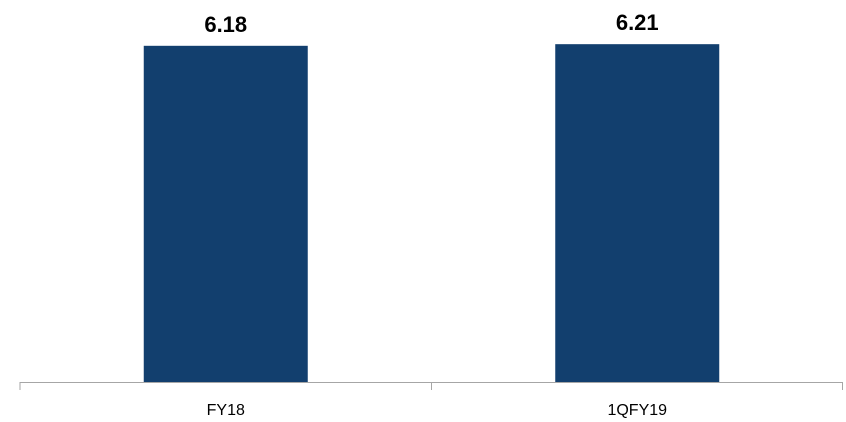 The height and width of the screenshot is (422, 846). I want to click on data-label-fy18: 6.18, so click(225, 24).